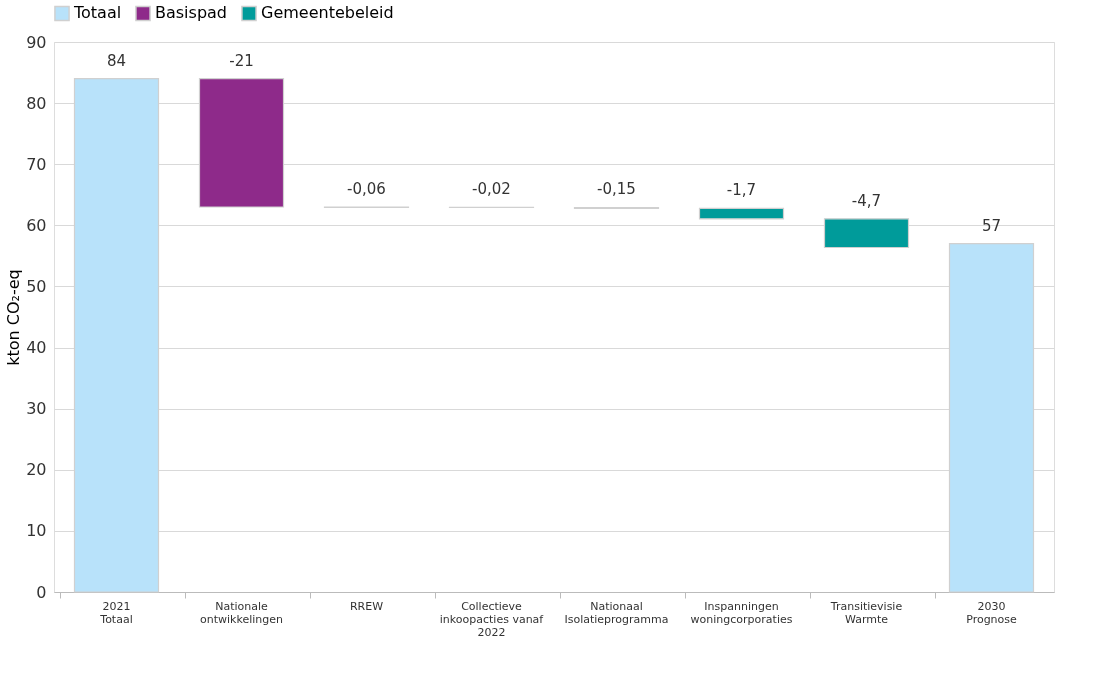 The width and height of the screenshot is (1101, 679). Describe the element at coordinates (116, 612) in the screenshot. I see `x-tick-label: 2021 Totaal` at that location.